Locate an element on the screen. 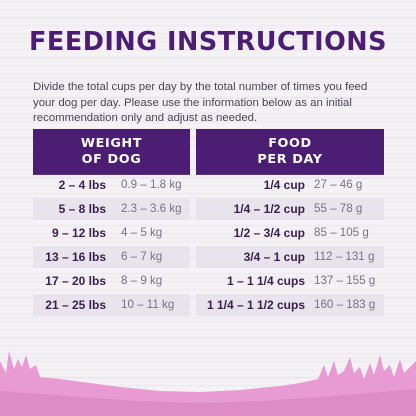 This screenshot has height=416, width=416. weight-kg: 8 – 9 kg is located at coordinates (142, 280).